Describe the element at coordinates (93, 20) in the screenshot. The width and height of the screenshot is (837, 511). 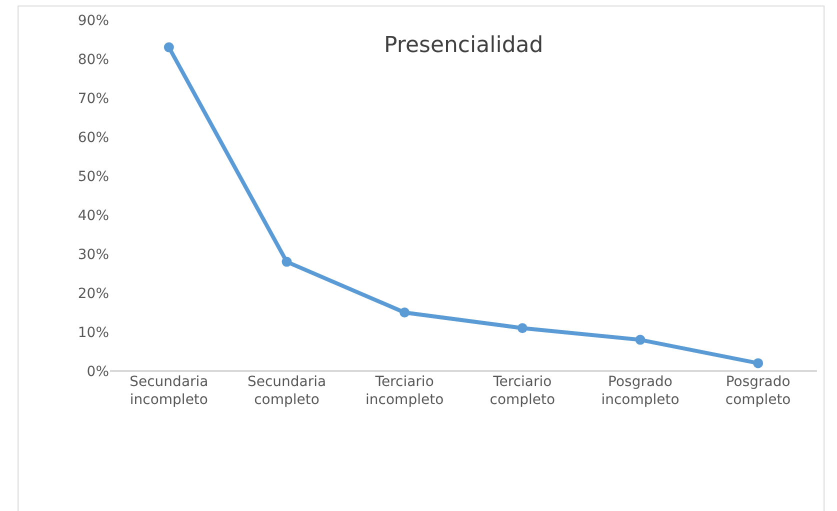
I see `y-tick-label: 90%` at that location.